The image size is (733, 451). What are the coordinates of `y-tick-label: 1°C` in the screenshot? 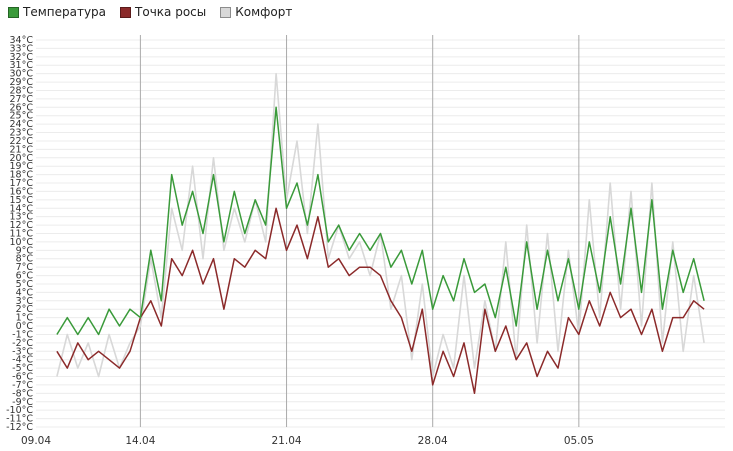 It's located at (25, 318).